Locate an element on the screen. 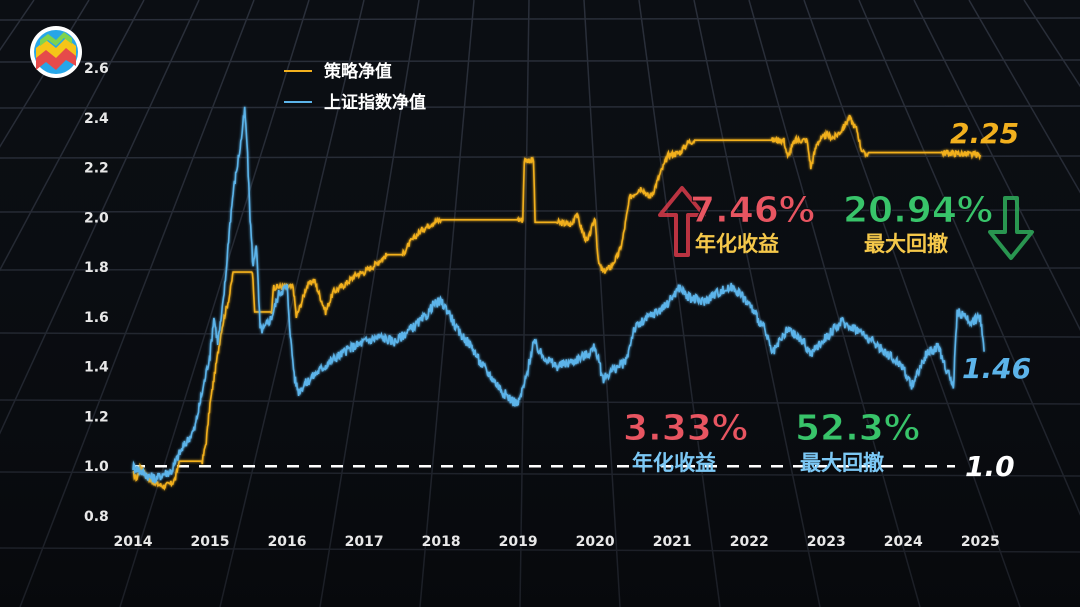 The image size is (1080, 607). y-tick-label: 1.6 is located at coordinates (96, 318).